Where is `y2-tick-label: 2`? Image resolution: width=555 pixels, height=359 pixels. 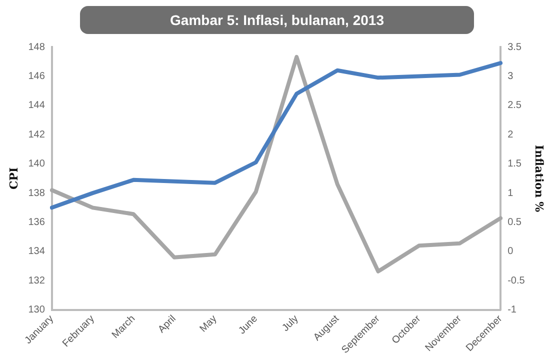
y2-tick-label: 2 is located at coordinates (511, 134).